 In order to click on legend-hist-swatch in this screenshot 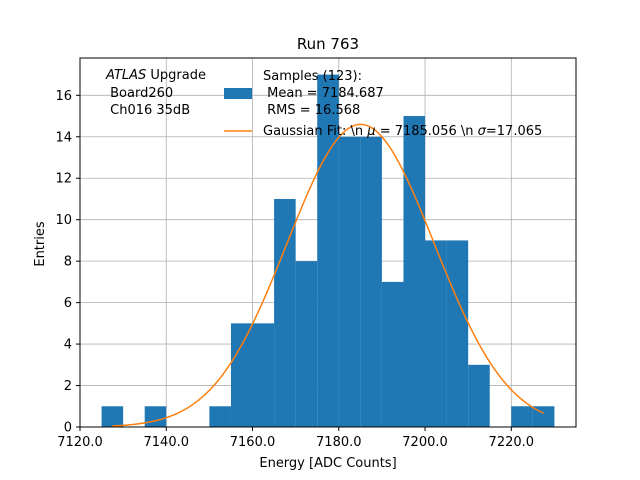, I will do `click(238, 93)`.